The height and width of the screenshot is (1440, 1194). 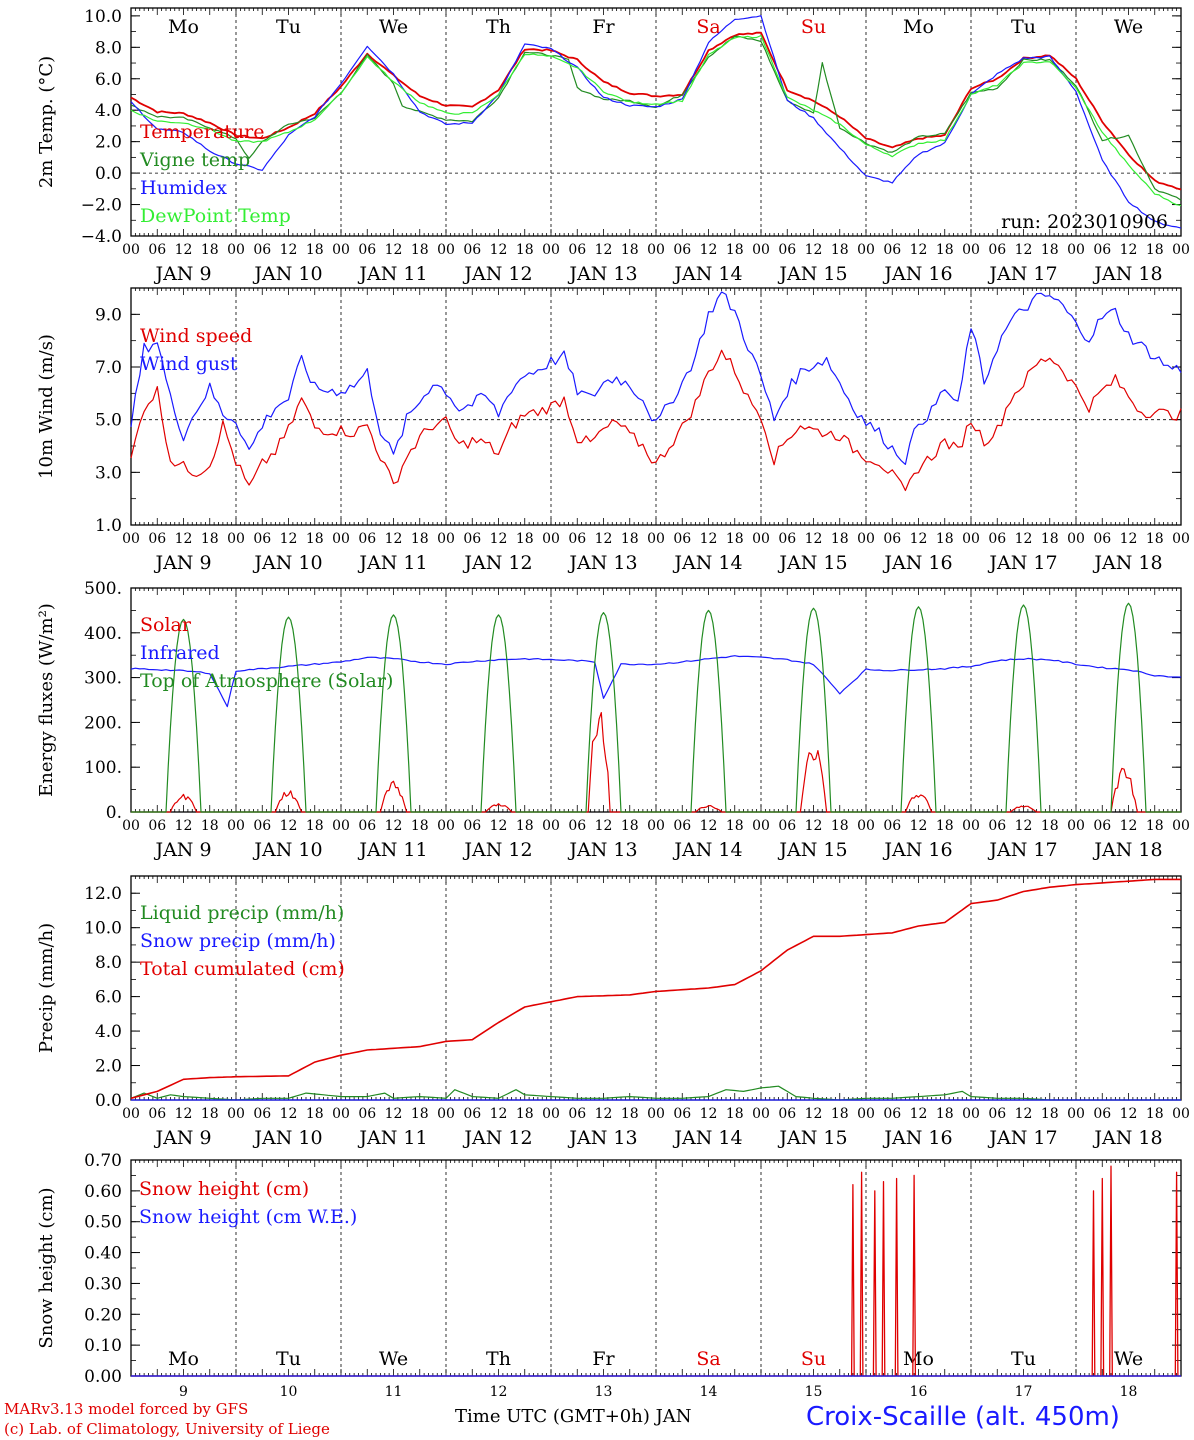 What do you see at coordinates (166, 625) in the screenshot?
I see `legend-entry: Solar` at bounding box center [166, 625].